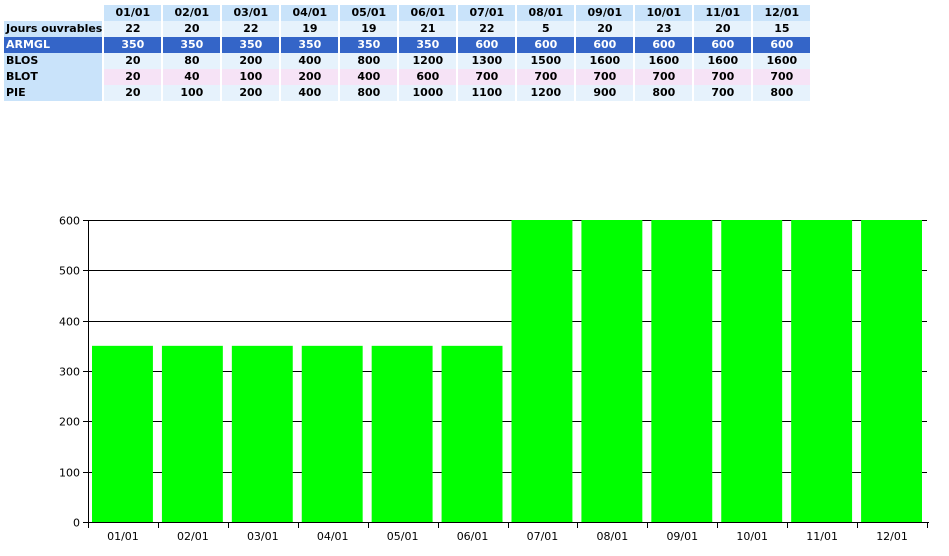  What do you see at coordinates (428, 93) in the screenshot?
I see `table-cell: 1000` at bounding box center [428, 93].